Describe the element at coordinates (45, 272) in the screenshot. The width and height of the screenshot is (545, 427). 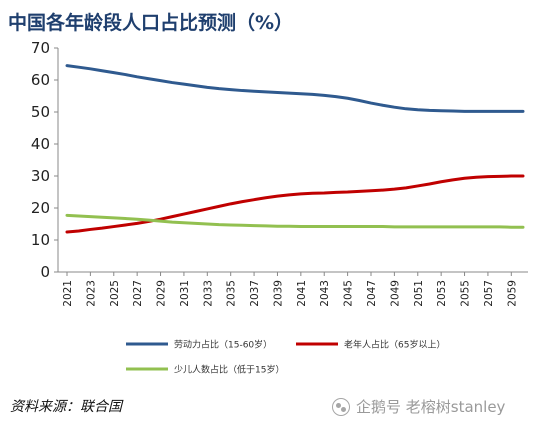
I see `y-tick-label: 0` at that location.